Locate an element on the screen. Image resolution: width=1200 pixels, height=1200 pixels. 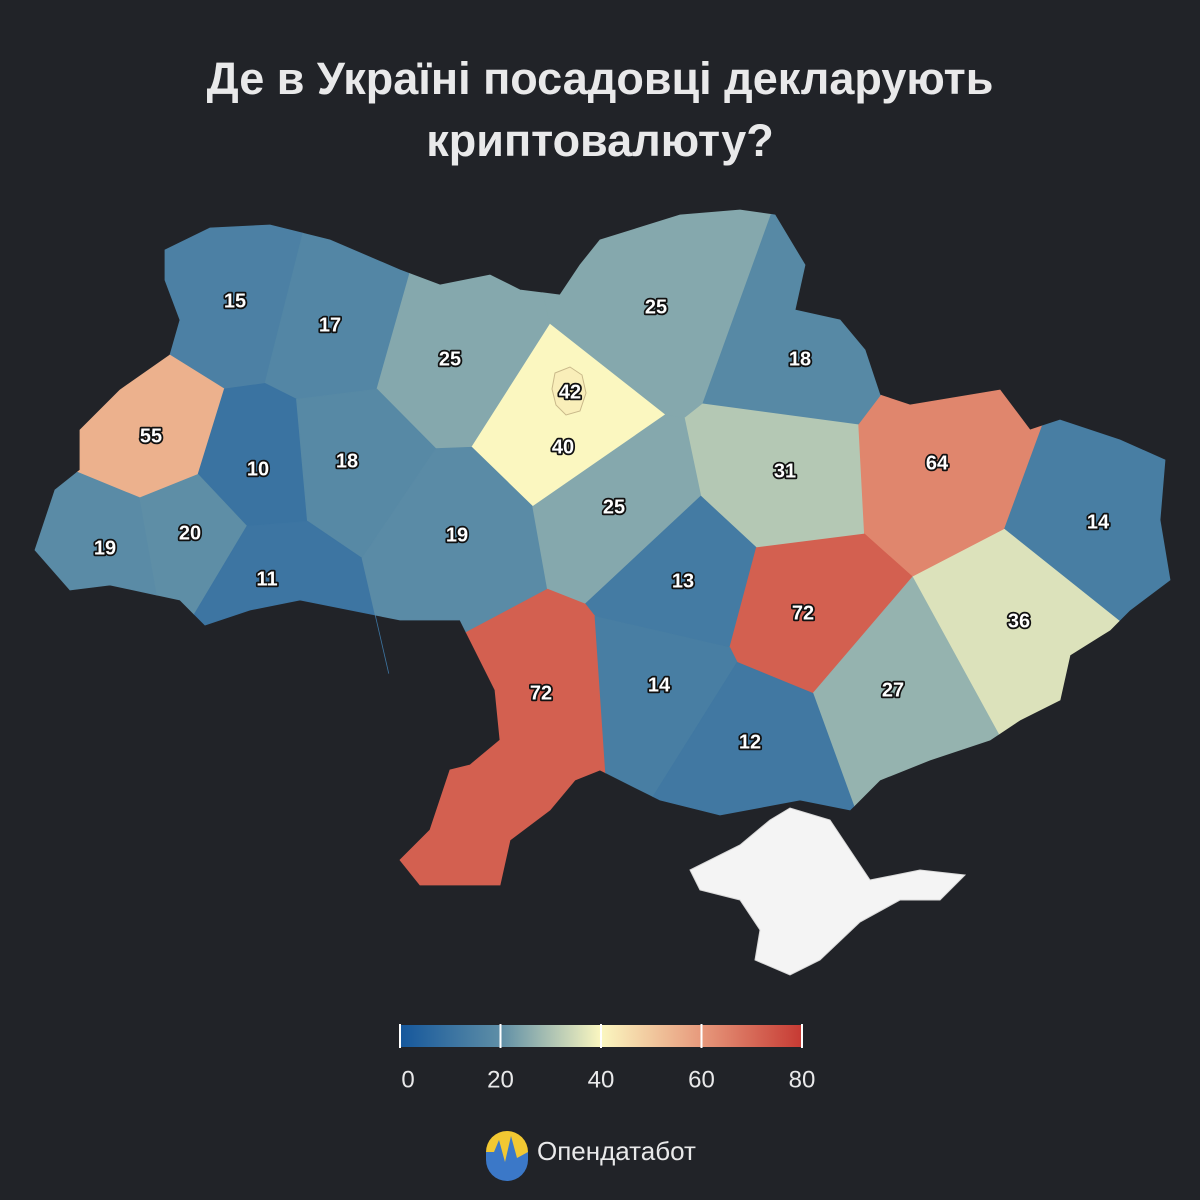
colorbar-tick-label: 20 is located at coordinates (500, 1079).